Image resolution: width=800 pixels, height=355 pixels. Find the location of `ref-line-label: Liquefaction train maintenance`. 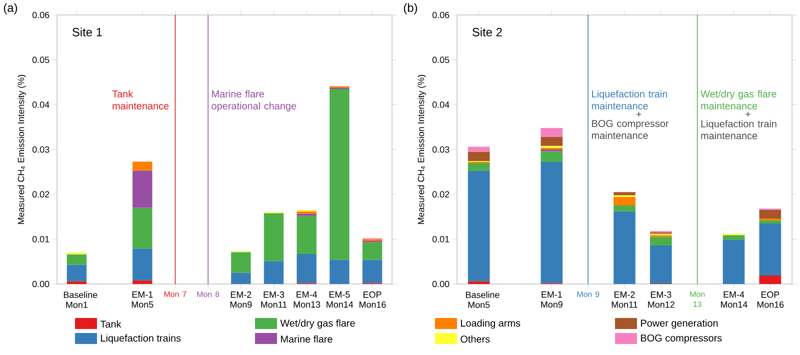

ref-line-label: Liquefaction train maintenance is located at coordinates (630, 100).